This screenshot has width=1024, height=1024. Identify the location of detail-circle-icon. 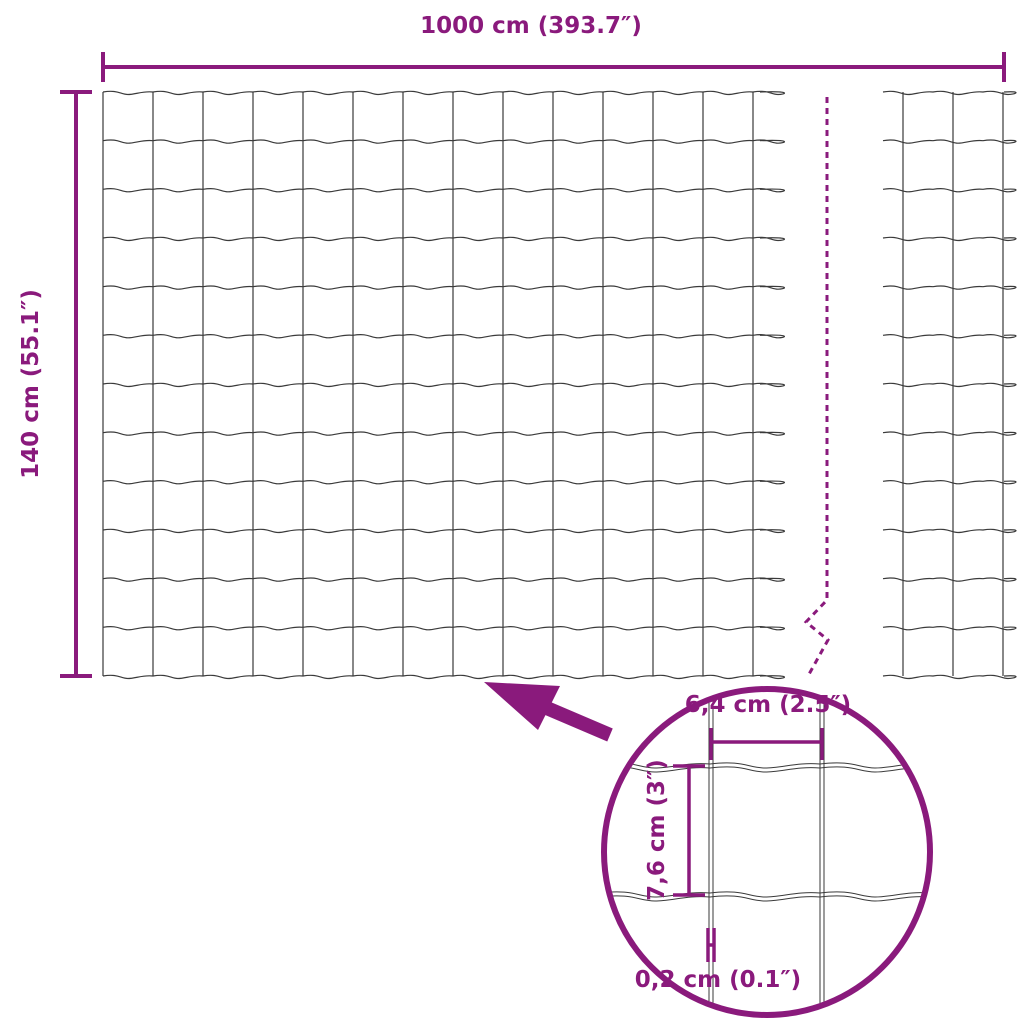
(767, 852).